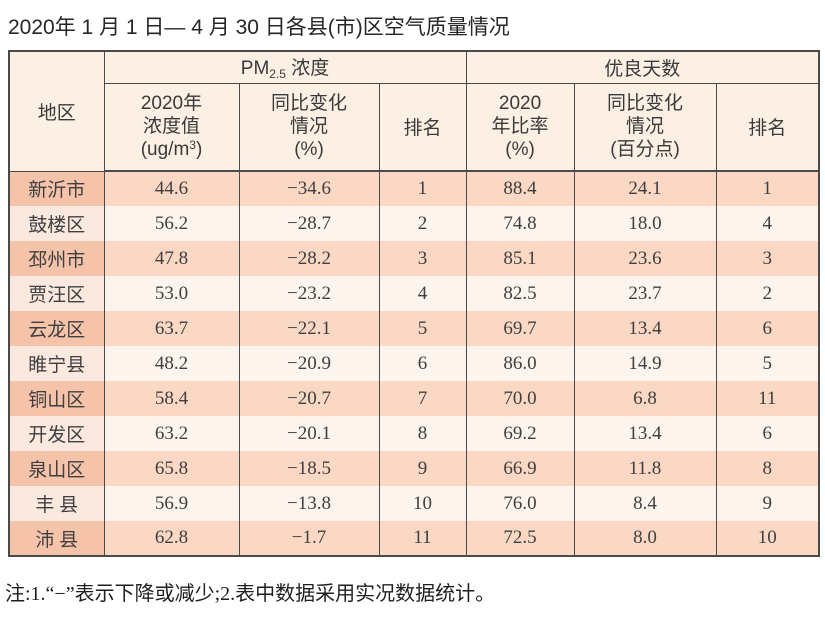 The height and width of the screenshot is (620, 825). What do you see at coordinates (520, 363) in the screenshot?
I see `good-rate-cell: 86.0` at bounding box center [520, 363].